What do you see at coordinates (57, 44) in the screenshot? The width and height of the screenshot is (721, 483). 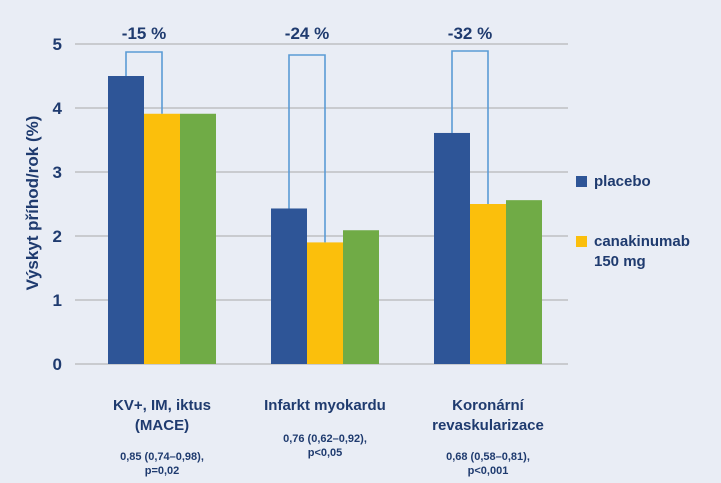 I see `y-tick-label: 5` at bounding box center [57, 44].